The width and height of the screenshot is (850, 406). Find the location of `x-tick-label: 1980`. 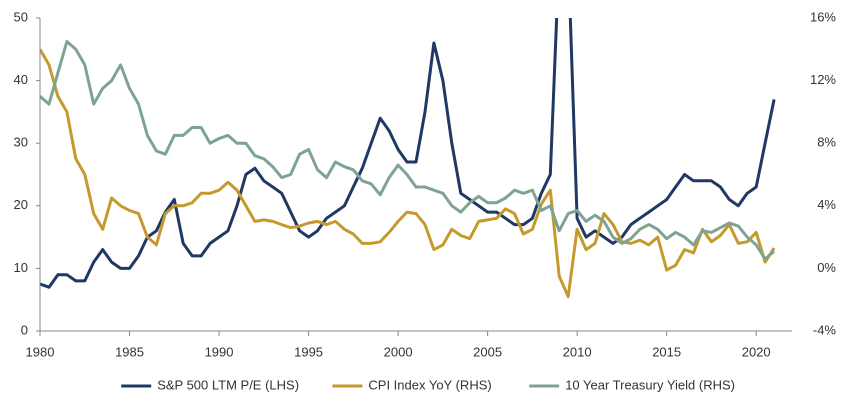

x-tick-label: 1980 is located at coordinates (40, 351).